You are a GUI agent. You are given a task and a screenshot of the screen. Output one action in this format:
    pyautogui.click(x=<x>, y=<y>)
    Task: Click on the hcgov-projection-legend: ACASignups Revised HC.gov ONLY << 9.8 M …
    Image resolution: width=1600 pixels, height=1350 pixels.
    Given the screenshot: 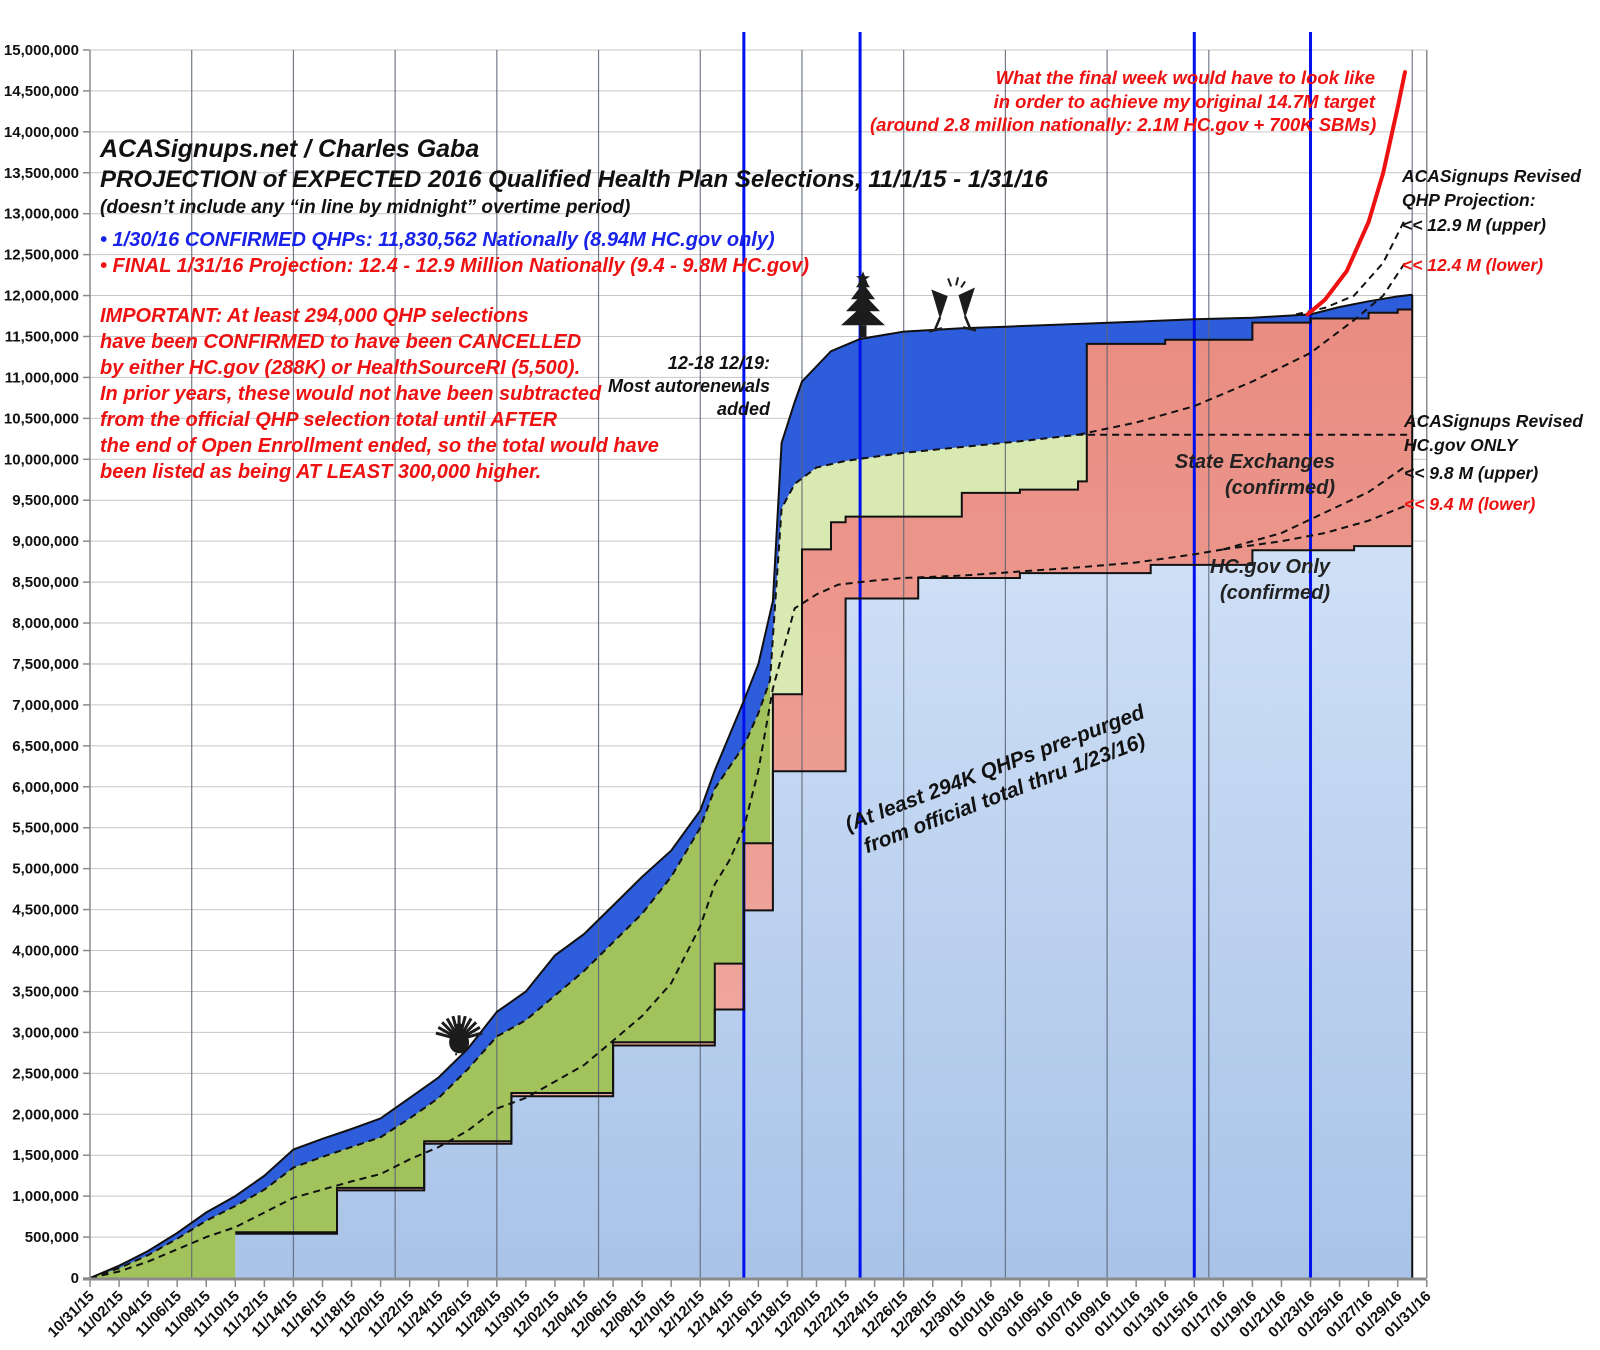 What is the action you would take?
    pyautogui.click(x=1493, y=463)
    